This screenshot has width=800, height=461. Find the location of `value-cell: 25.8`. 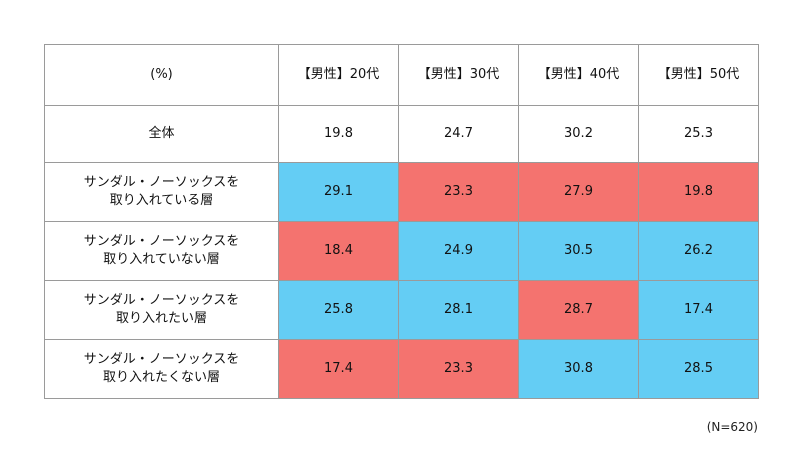

value-cell: 25.8 is located at coordinates (338, 310).